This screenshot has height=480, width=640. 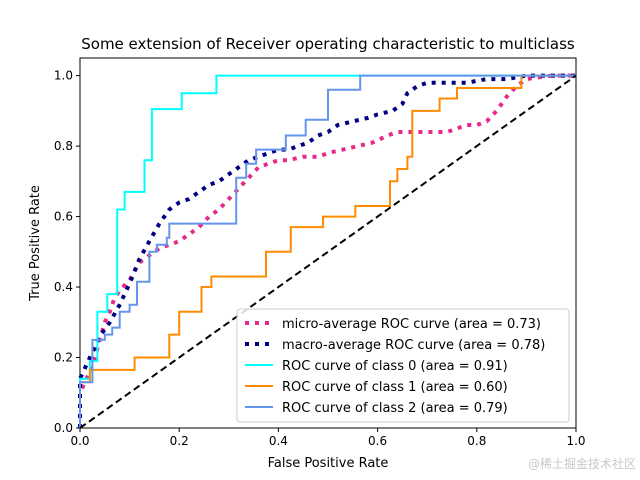 I want to click on y-tick-label: 0.2, so click(x=63, y=358).